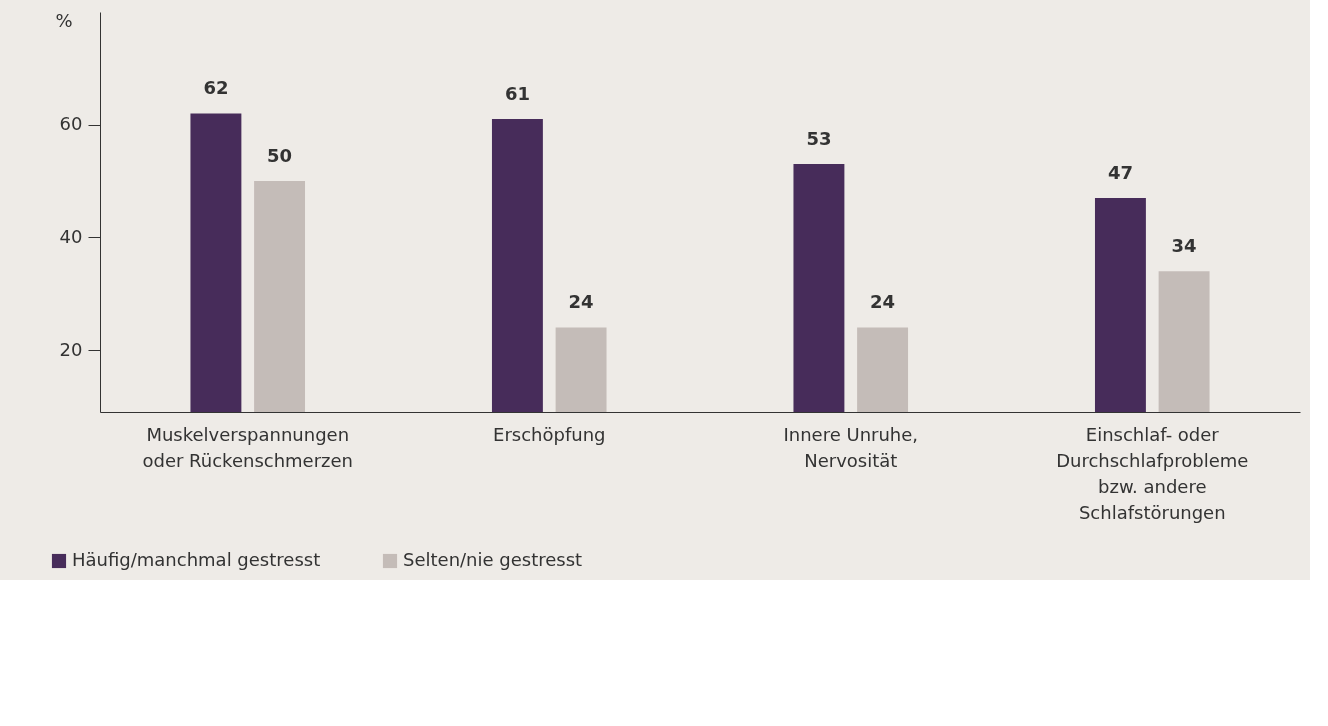 The width and height of the screenshot is (1328, 726). I want to click on data-label: 61, so click(517, 94).